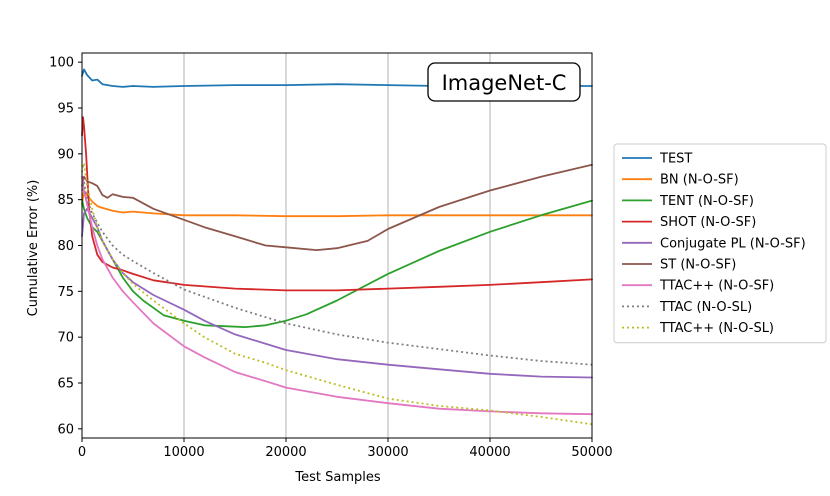 The width and height of the screenshot is (830, 496). What do you see at coordinates (716, 286) in the screenshot?
I see `legend-entry: TTAC++ (N-O-SF)` at bounding box center [716, 286].